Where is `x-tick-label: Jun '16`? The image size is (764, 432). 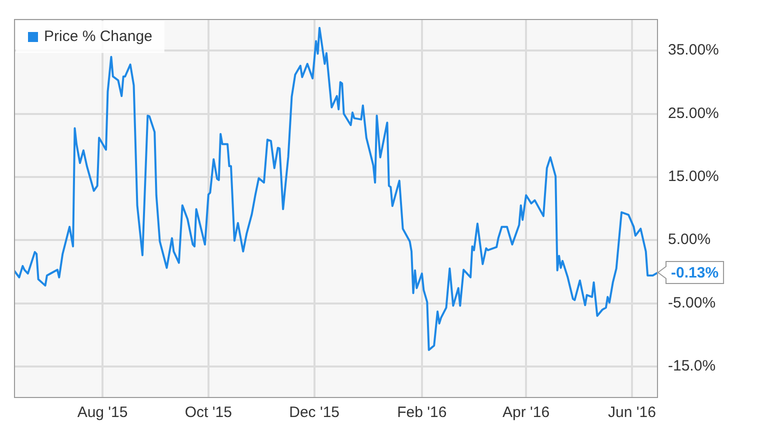
x-tick-label: Jun '16 is located at coordinates (632, 413).